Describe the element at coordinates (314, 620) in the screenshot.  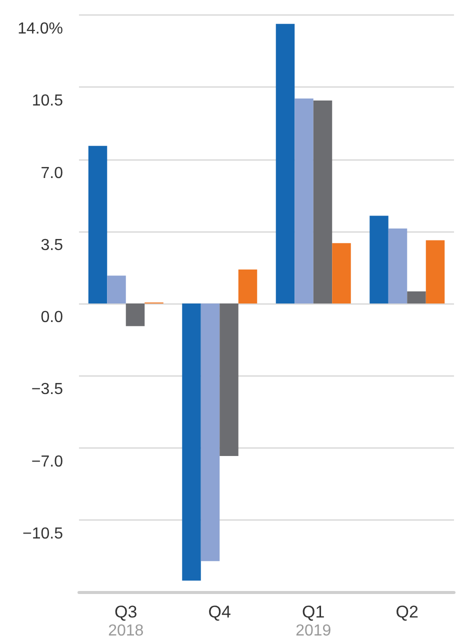
I see `x-tick-label: Q1 2019` at that location.